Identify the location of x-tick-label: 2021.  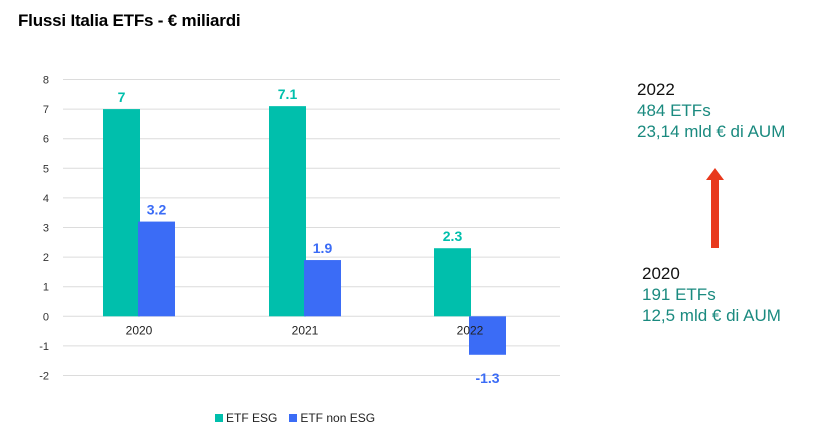
(305, 330).